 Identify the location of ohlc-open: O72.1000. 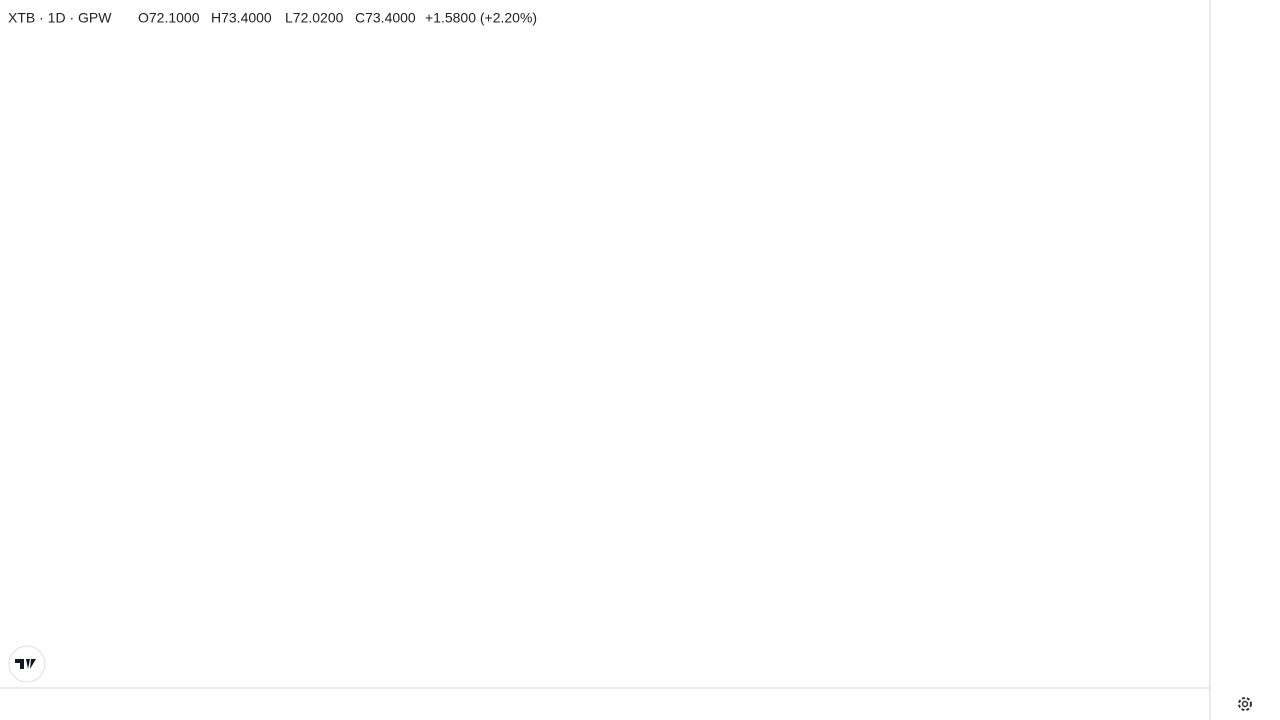
(169, 18).